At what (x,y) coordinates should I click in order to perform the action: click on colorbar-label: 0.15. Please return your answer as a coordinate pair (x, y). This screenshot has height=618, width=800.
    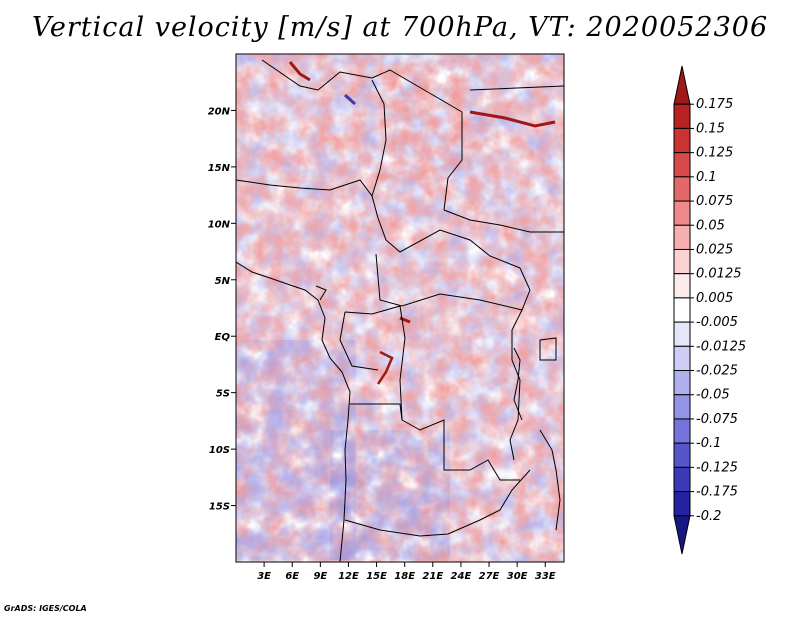
    Looking at the image, I should click on (710, 128).